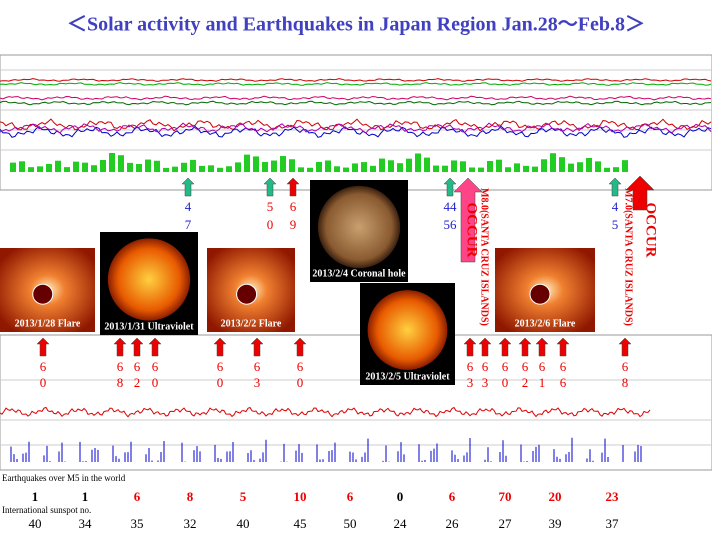  I want to click on sunspot-count: 34, so click(86, 523).